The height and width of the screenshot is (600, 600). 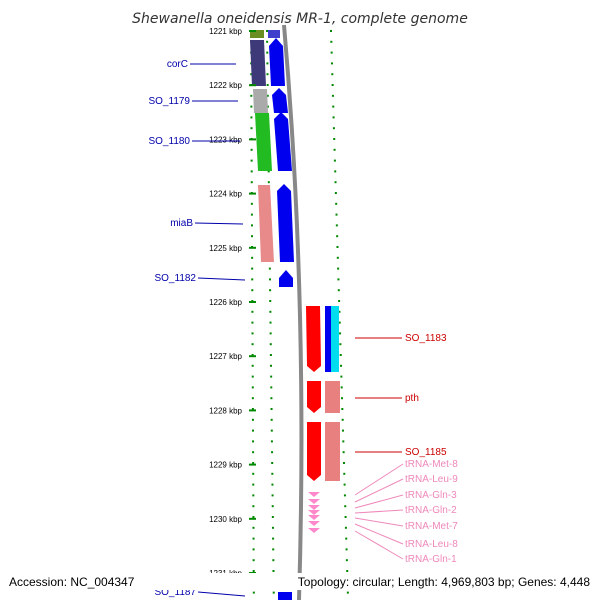 I want to click on scale-label: 1229 kbp, so click(x=225, y=465).